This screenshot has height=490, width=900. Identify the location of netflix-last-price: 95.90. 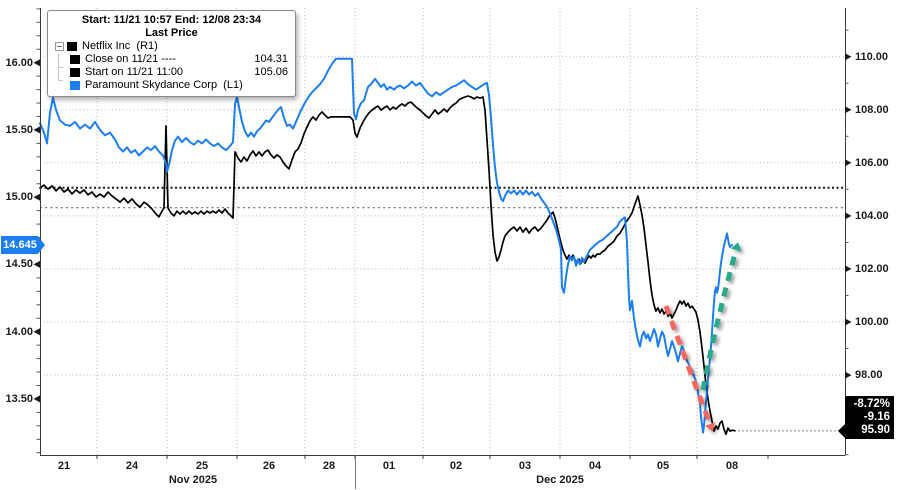
(875, 430).